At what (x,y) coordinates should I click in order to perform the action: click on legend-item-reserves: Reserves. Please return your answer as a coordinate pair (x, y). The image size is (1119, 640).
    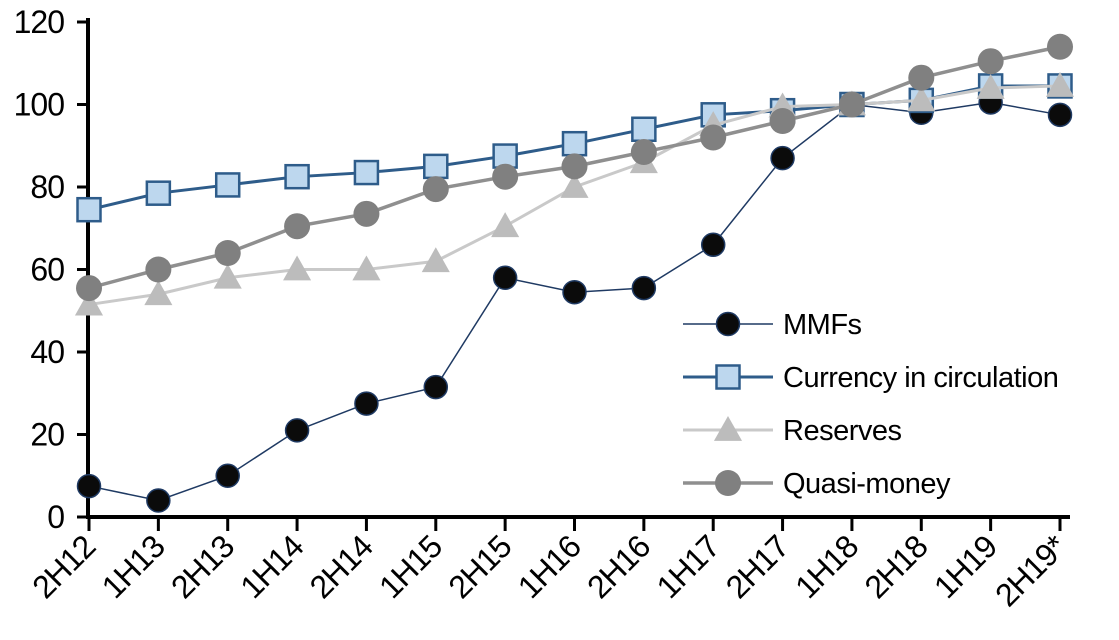
    Looking at the image, I should click on (792, 431).